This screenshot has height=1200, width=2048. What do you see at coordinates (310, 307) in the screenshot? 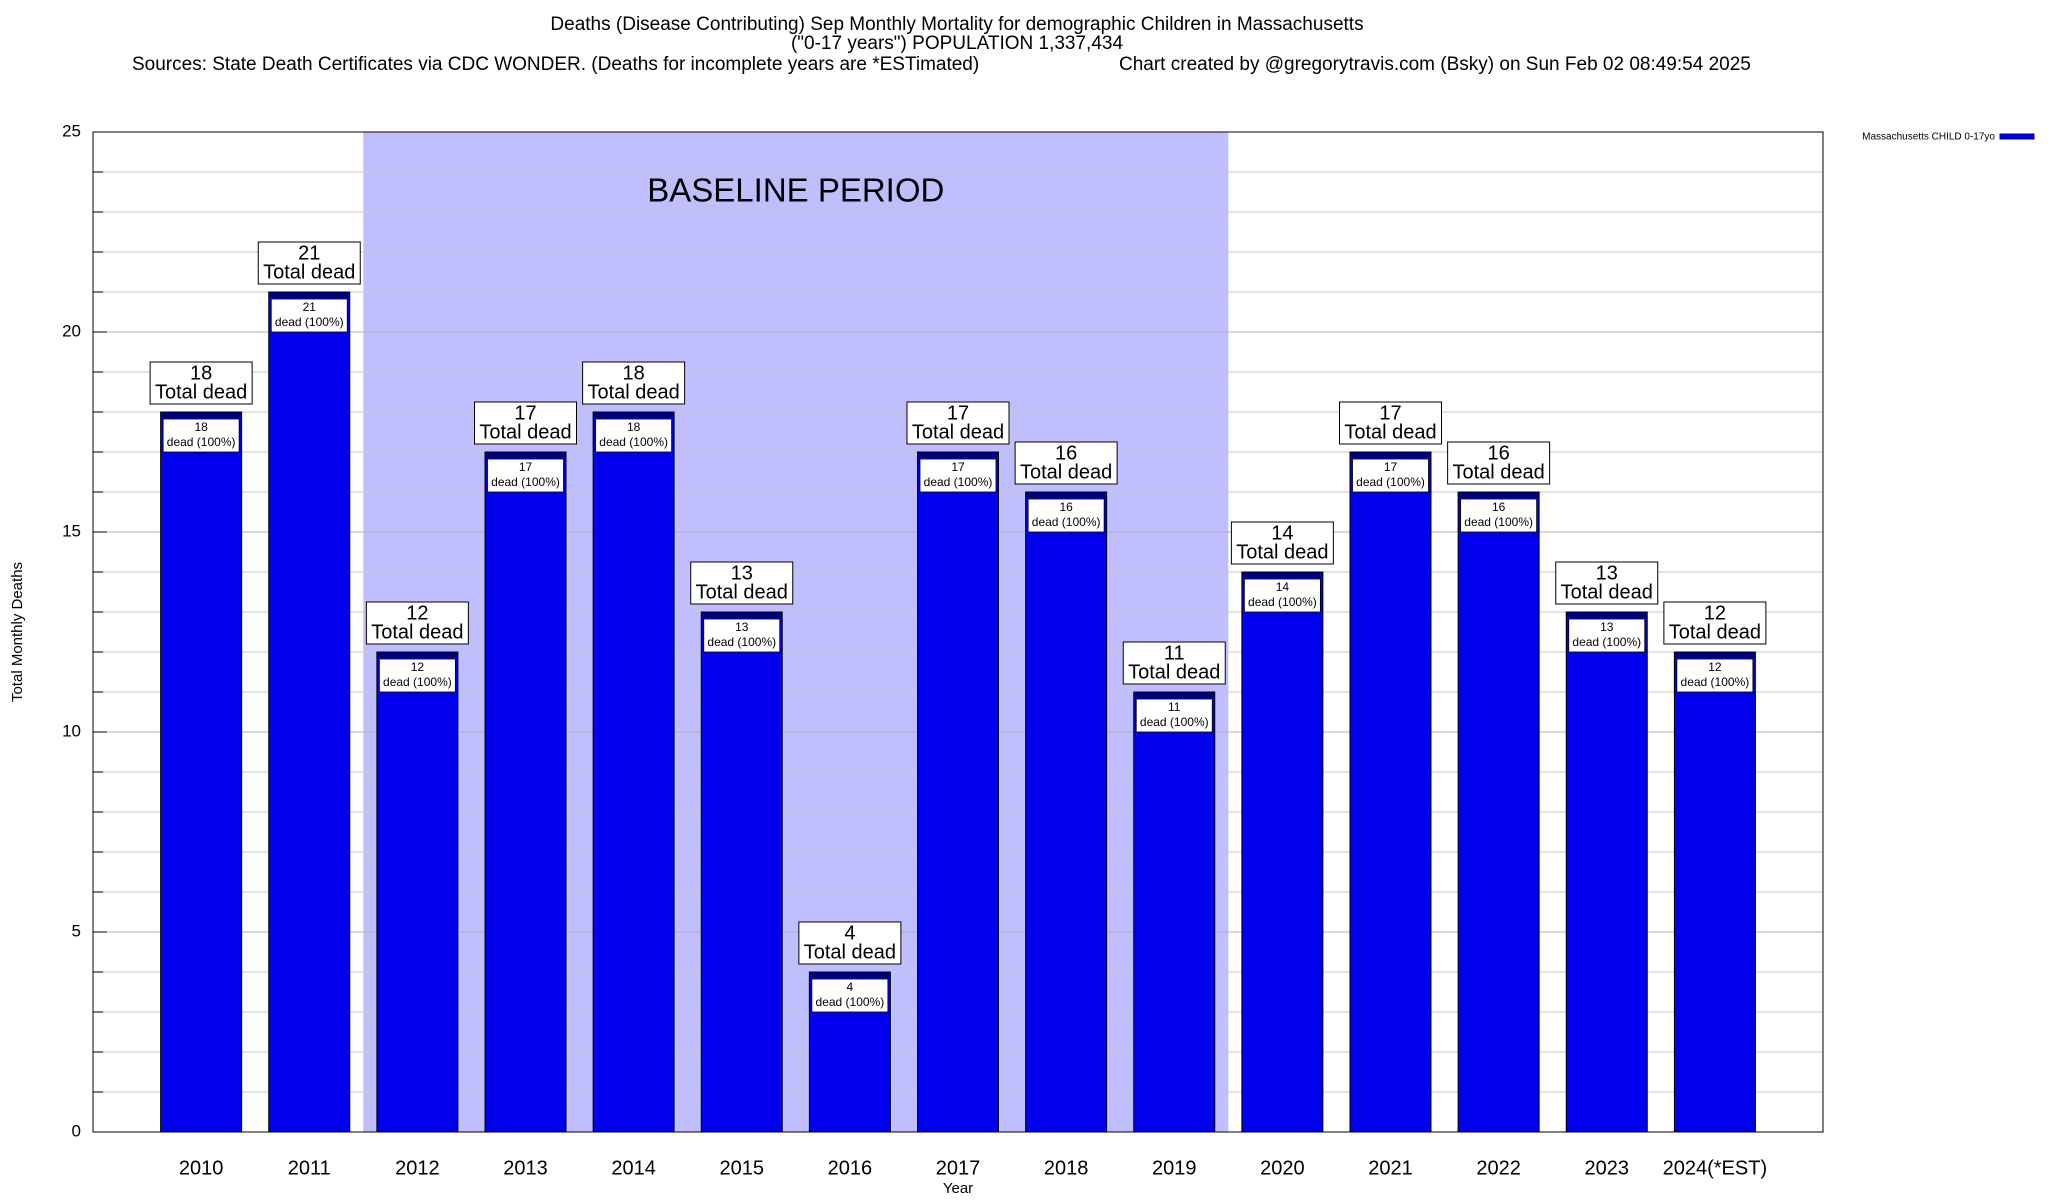
I see `segment-value-label: 21` at bounding box center [310, 307].